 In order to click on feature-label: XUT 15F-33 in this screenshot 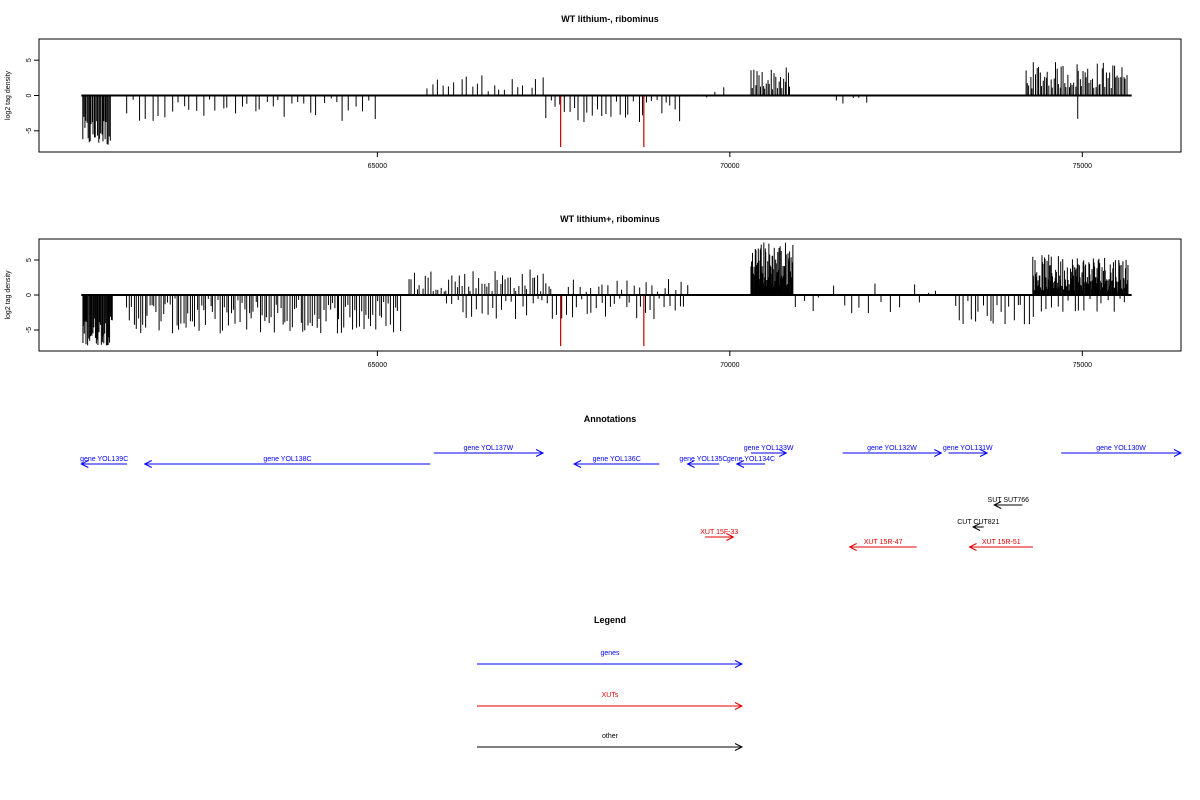, I will do `click(719, 532)`.